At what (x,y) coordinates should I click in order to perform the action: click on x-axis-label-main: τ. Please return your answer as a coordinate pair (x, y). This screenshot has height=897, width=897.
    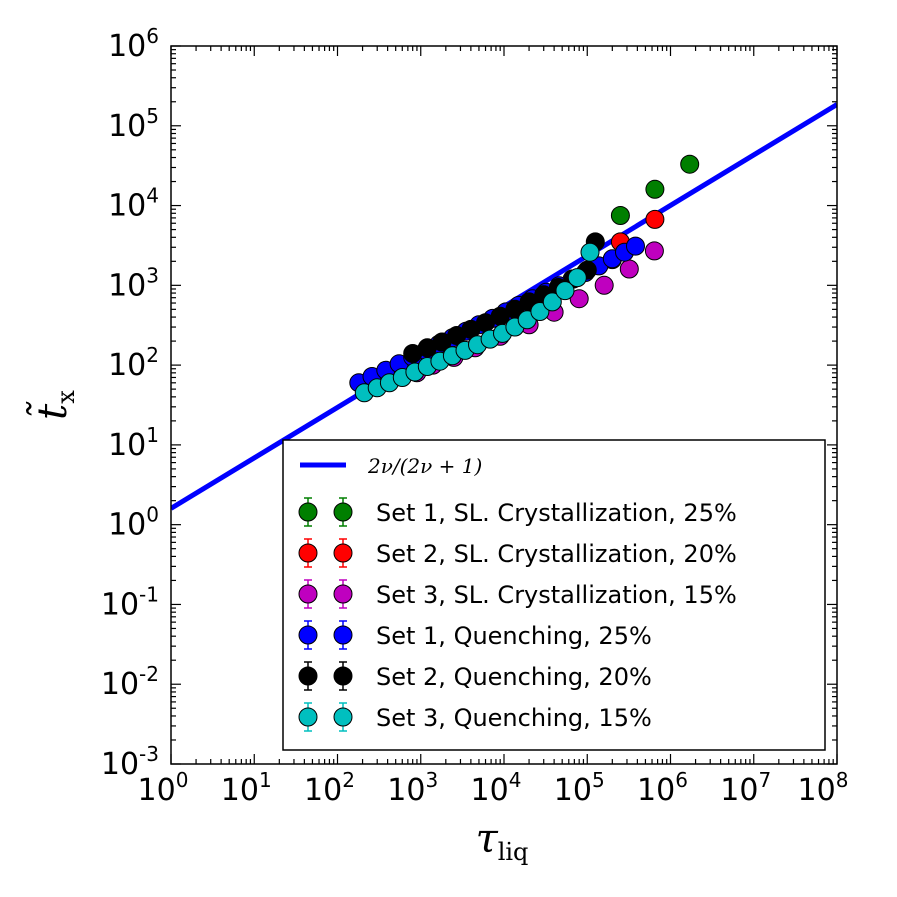
    Looking at the image, I should click on (487, 839).